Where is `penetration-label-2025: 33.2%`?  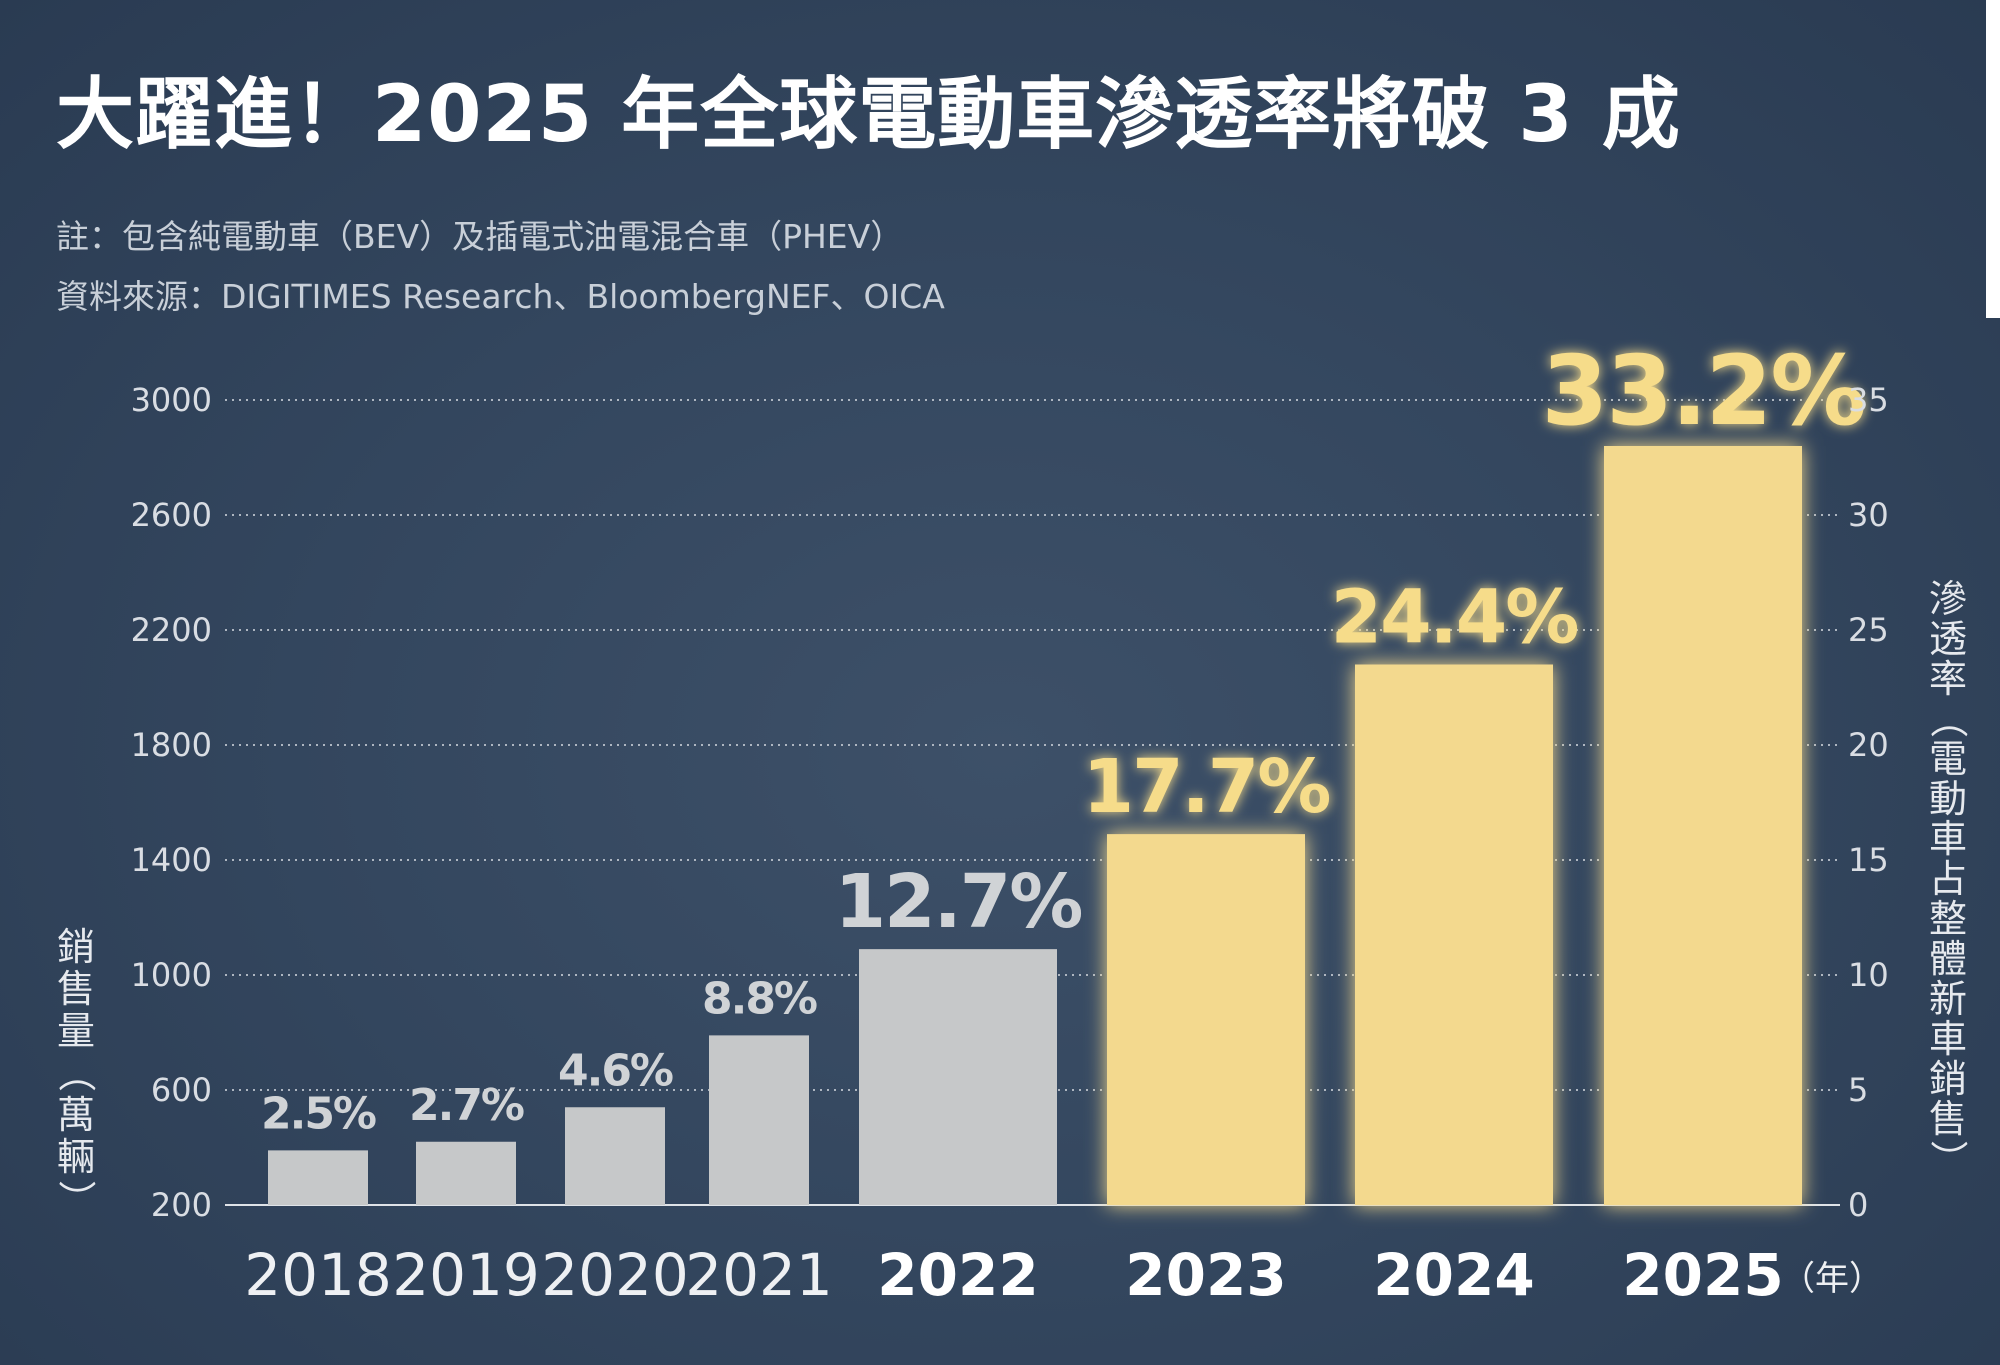
penetration-label-2025: 33.2% is located at coordinates (1702, 391).